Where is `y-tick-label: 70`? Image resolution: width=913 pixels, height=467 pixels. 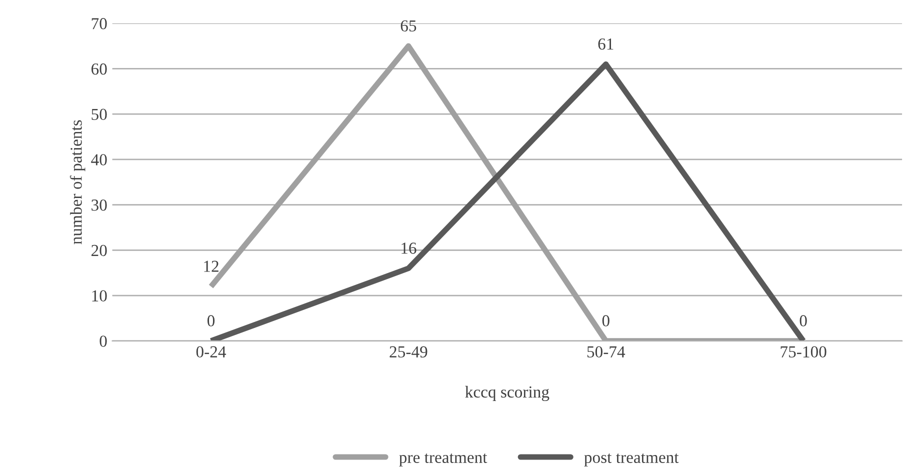
y-tick-label: 70 is located at coordinates (99, 24).